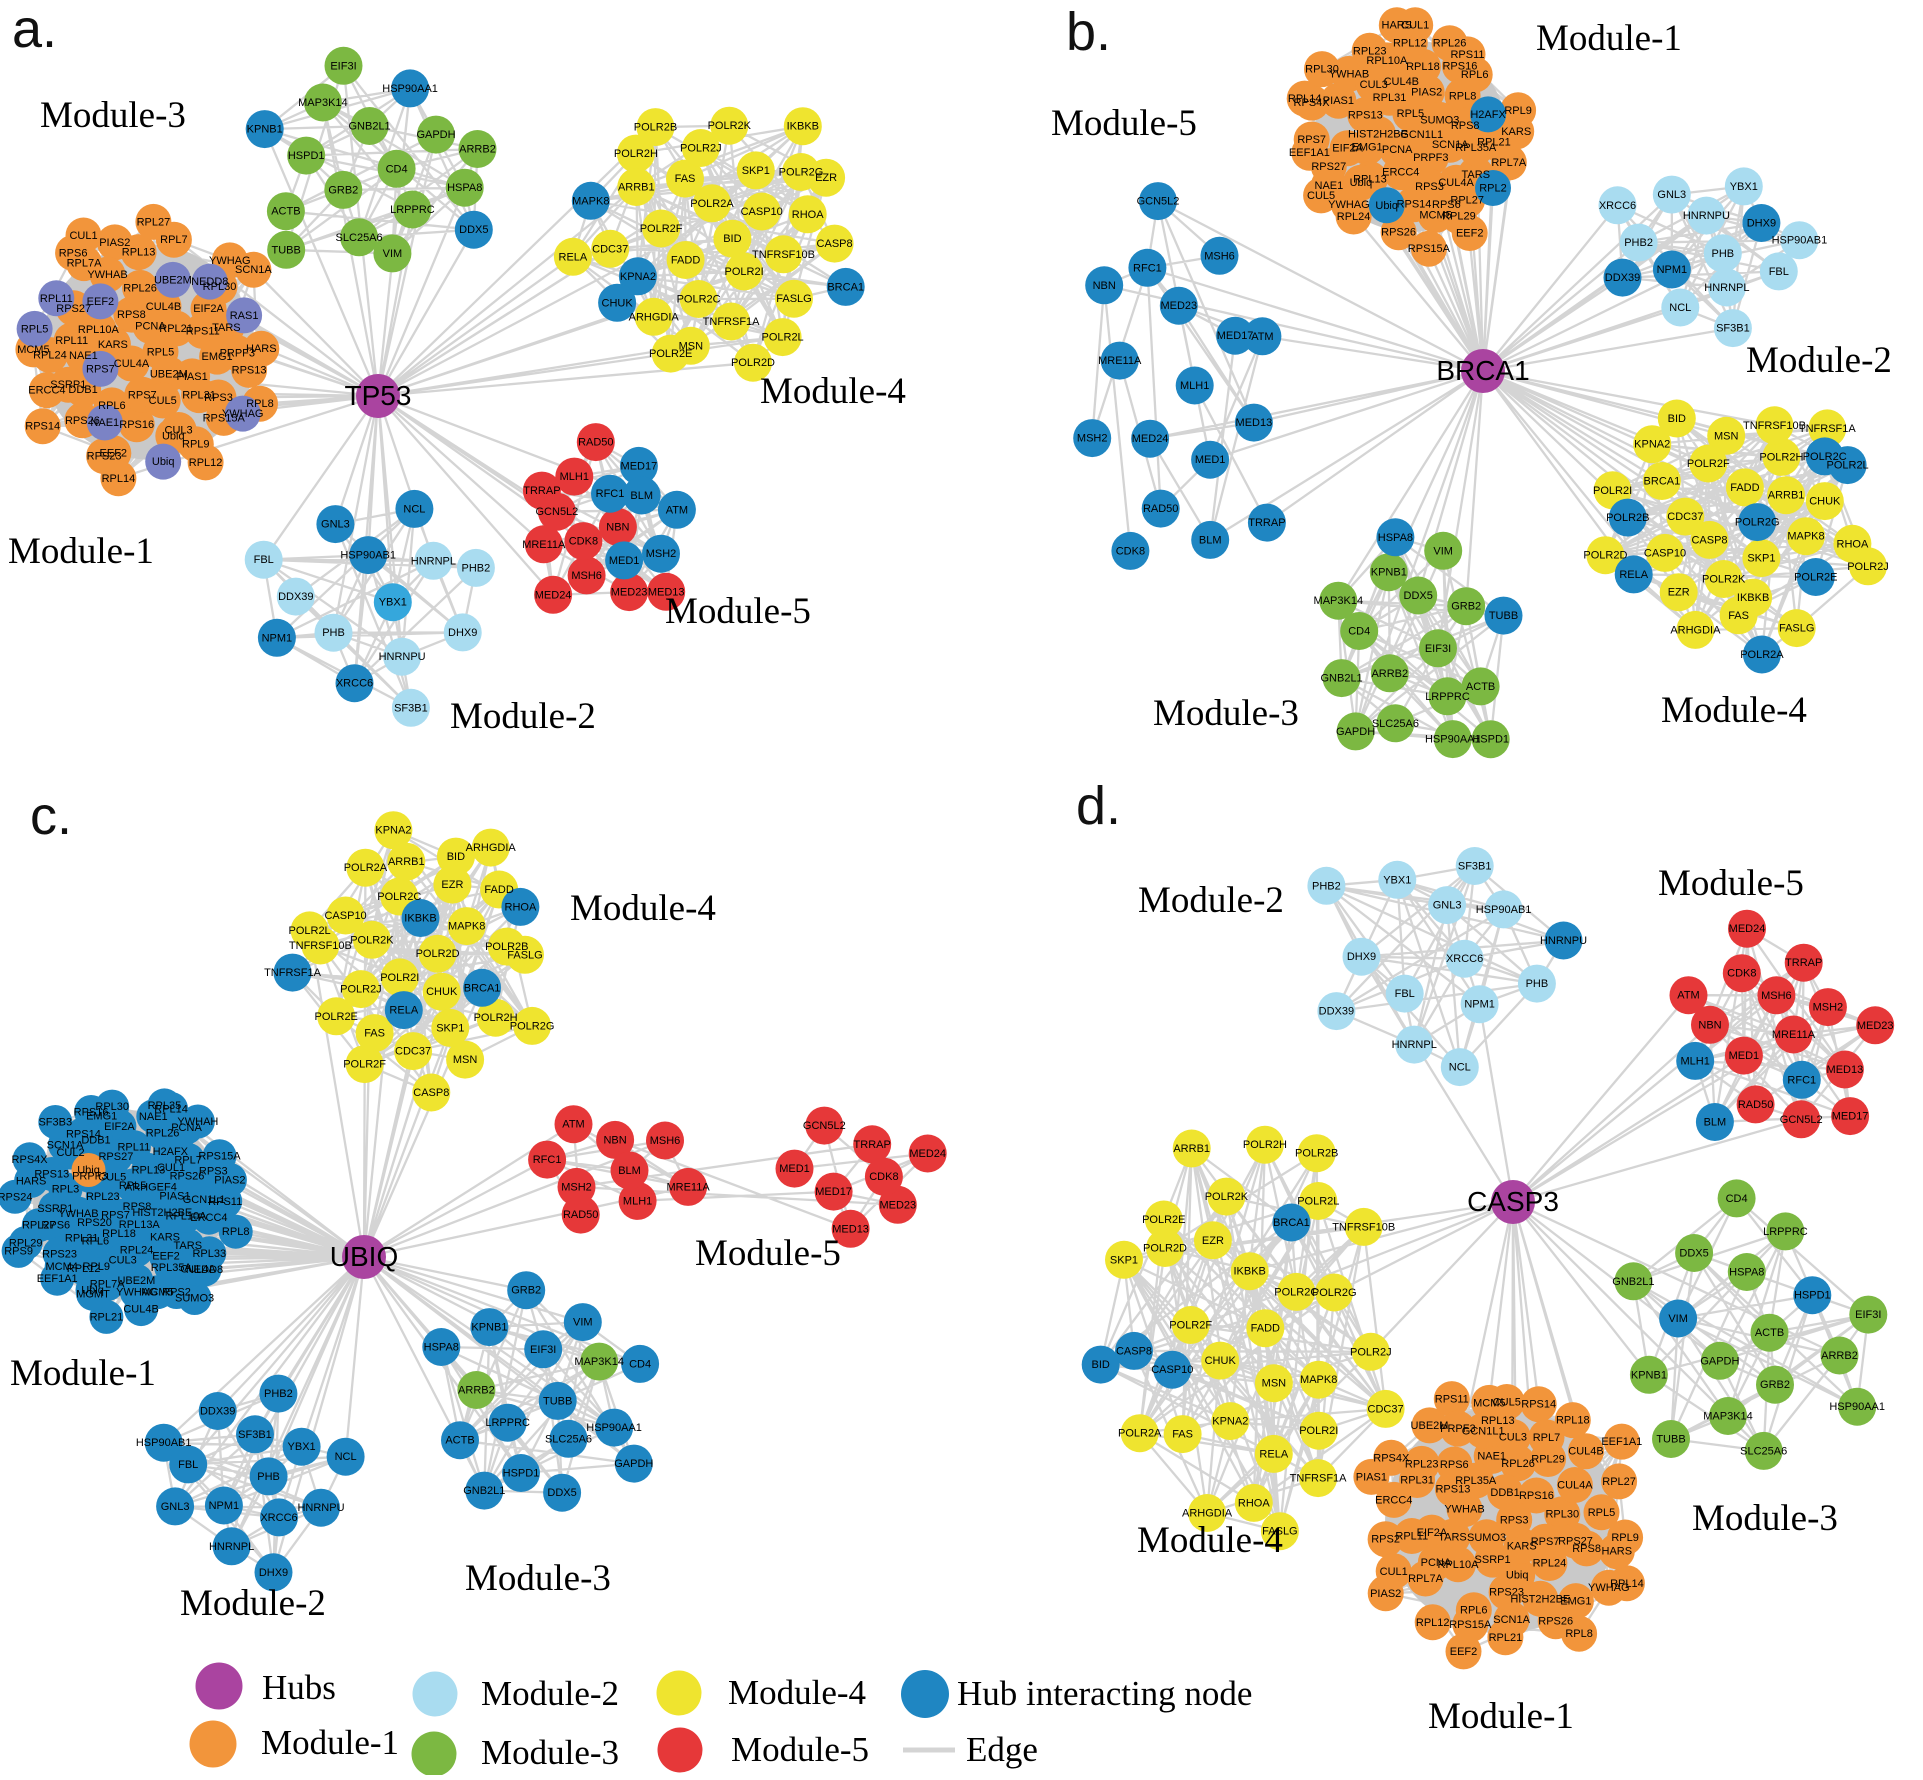 The image size is (1923, 1780). Describe the element at coordinates (1385, 1540) in the screenshot. I see `svg-text: RPS2` at that location.